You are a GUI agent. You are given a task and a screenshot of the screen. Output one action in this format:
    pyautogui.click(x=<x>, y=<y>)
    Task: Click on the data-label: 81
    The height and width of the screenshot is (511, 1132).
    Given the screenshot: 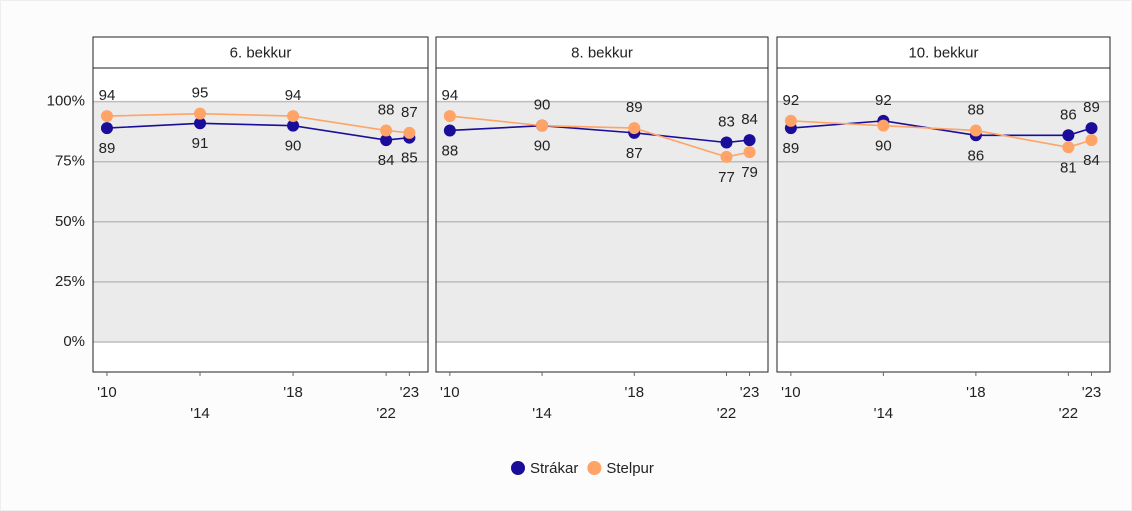 What is the action you would take?
    pyautogui.click(x=1068, y=167)
    